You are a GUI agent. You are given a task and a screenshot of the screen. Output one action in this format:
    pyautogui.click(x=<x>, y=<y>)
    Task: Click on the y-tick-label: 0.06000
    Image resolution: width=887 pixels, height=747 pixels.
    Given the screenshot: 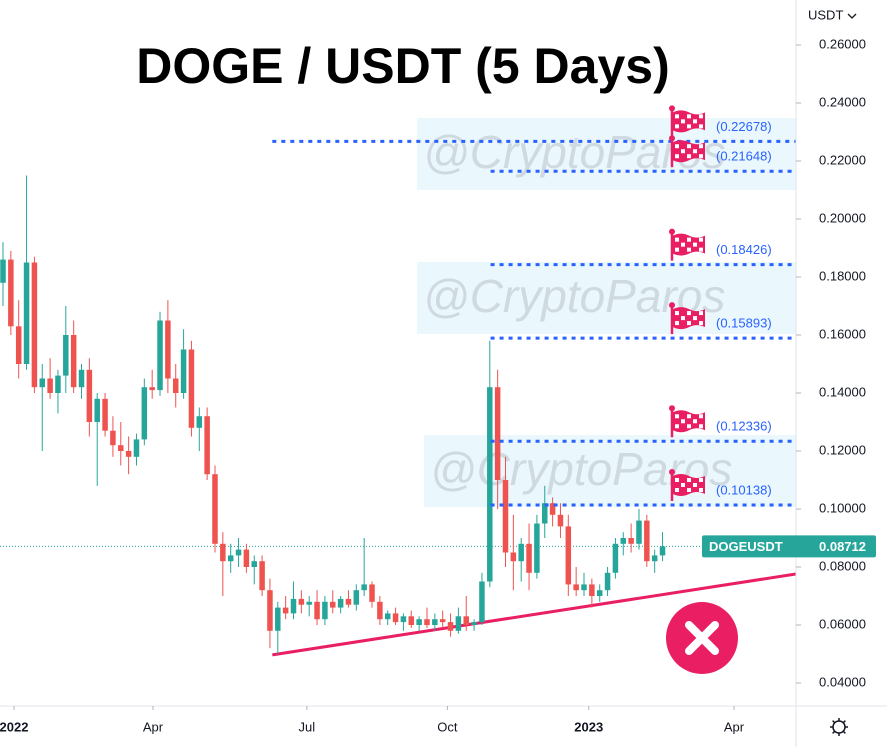 What is the action you would take?
    pyautogui.click(x=842, y=623)
    